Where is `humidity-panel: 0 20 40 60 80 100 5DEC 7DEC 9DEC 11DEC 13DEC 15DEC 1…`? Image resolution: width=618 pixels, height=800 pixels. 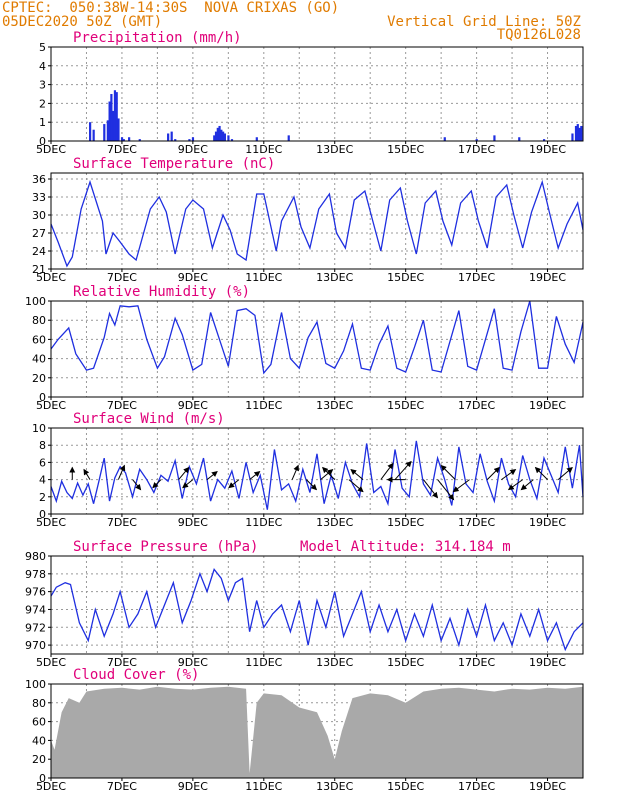 humidity-panel: 0 20 40 60 80 100 5DEC 7DEC 9DEC 11DEC 13DEC 15DEC 1… is located at coordinates (304, 348).